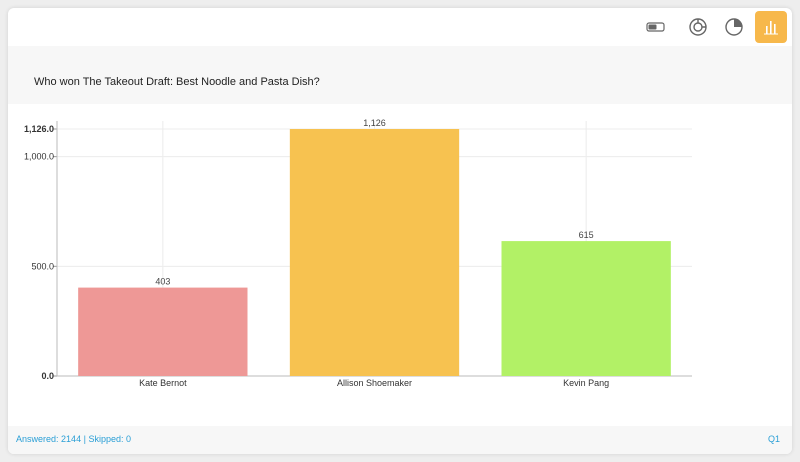 Image resolution: width=800 pixels, height=462 pixels. What do you see at coordinates (106, 439) in the screenshot?
I see `skipped-label: Skipped:` at bounding box center [106, 439].